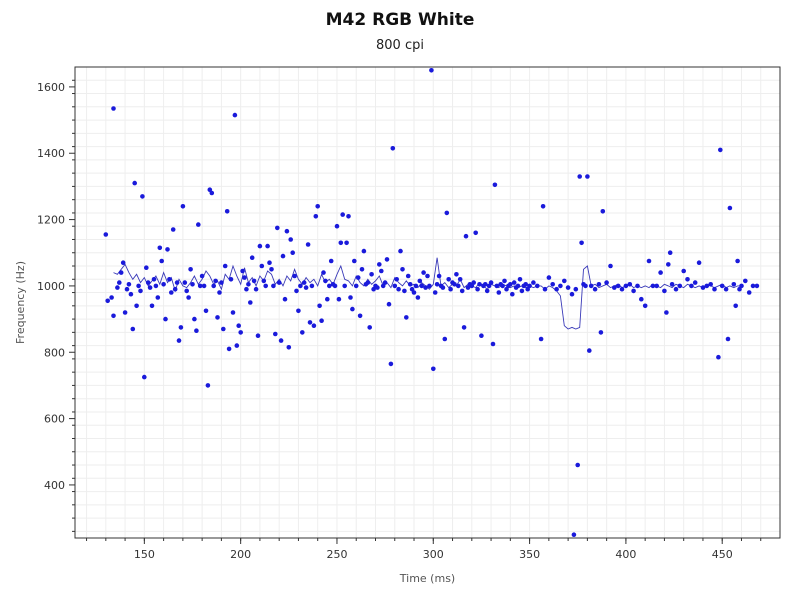  What do you see at coordinates (54, 485) in the screenshot?
I see `y-tick-label: 400` at bounding box center [54, 485].